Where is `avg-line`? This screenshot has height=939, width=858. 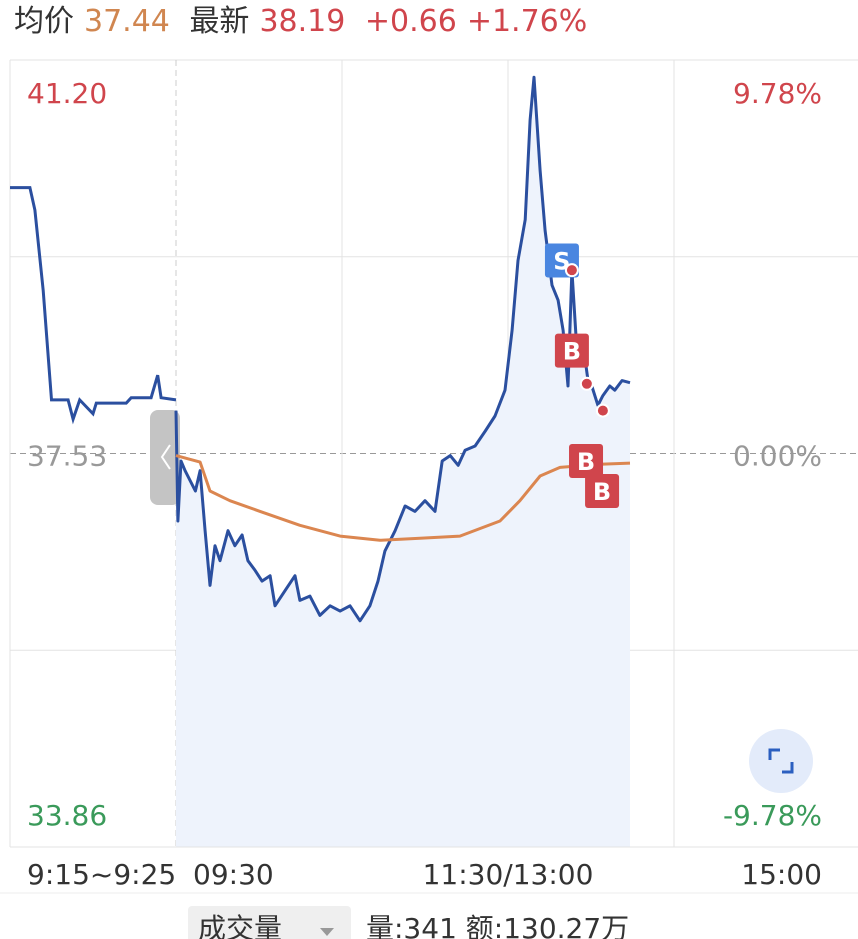
avg-line is located at coordinates (403, 498).